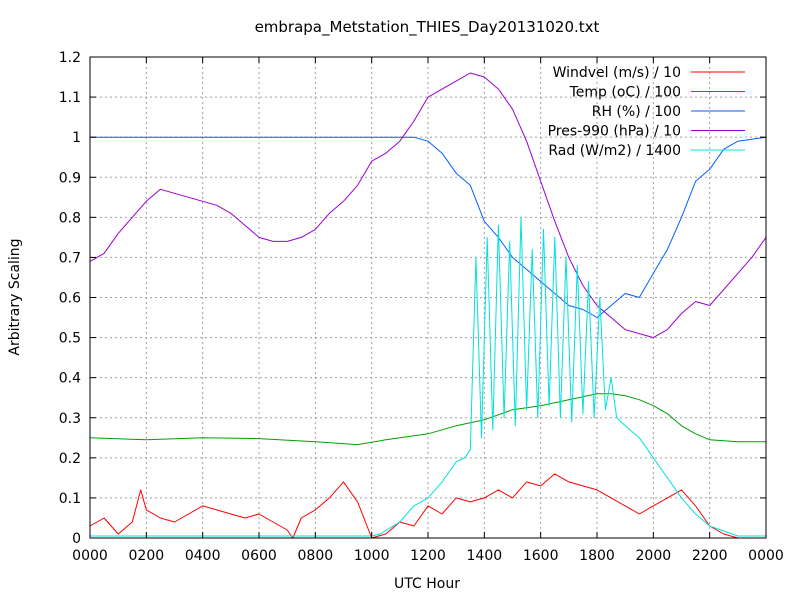 This screenshot has height=600, width=800. Describe the element at coordinates (70, 299) in the screenshot. I see `y-tick-label: 0.6` at that location.